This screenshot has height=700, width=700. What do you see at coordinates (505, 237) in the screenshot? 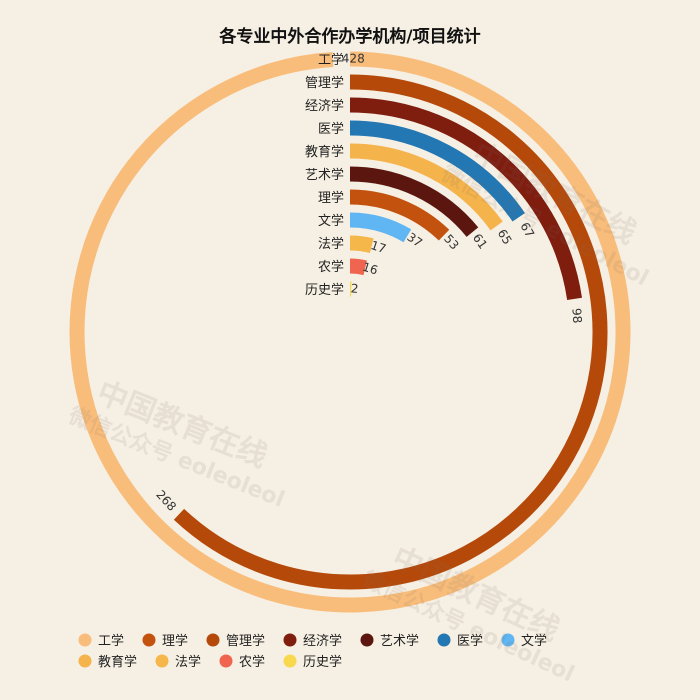
I see `value-label: 65` at bounding box center [505, 237].